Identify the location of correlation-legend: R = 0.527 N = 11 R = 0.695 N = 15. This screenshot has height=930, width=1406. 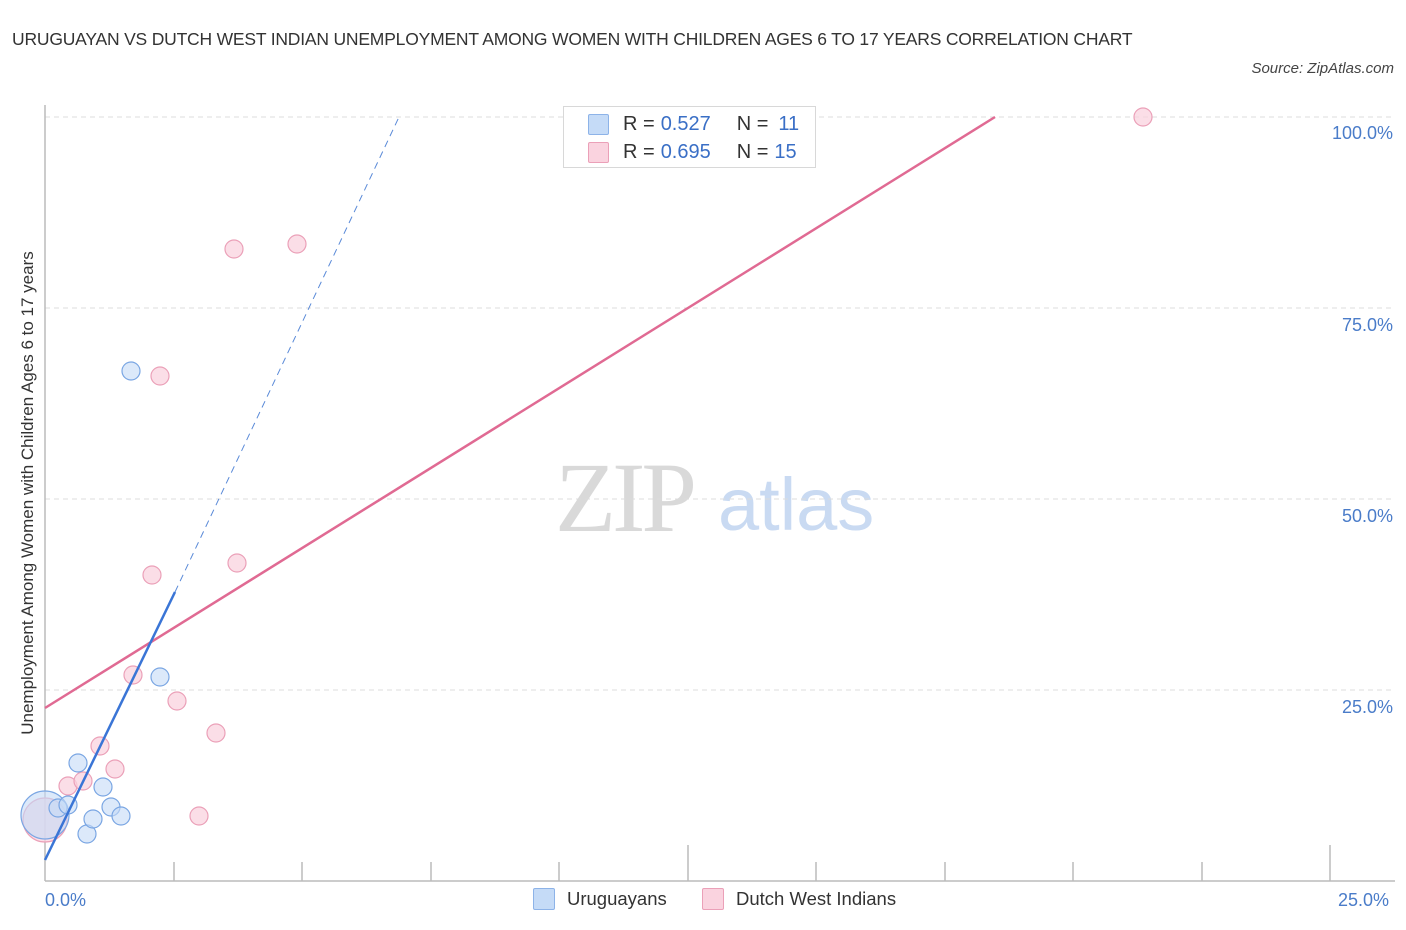
(689, 137).